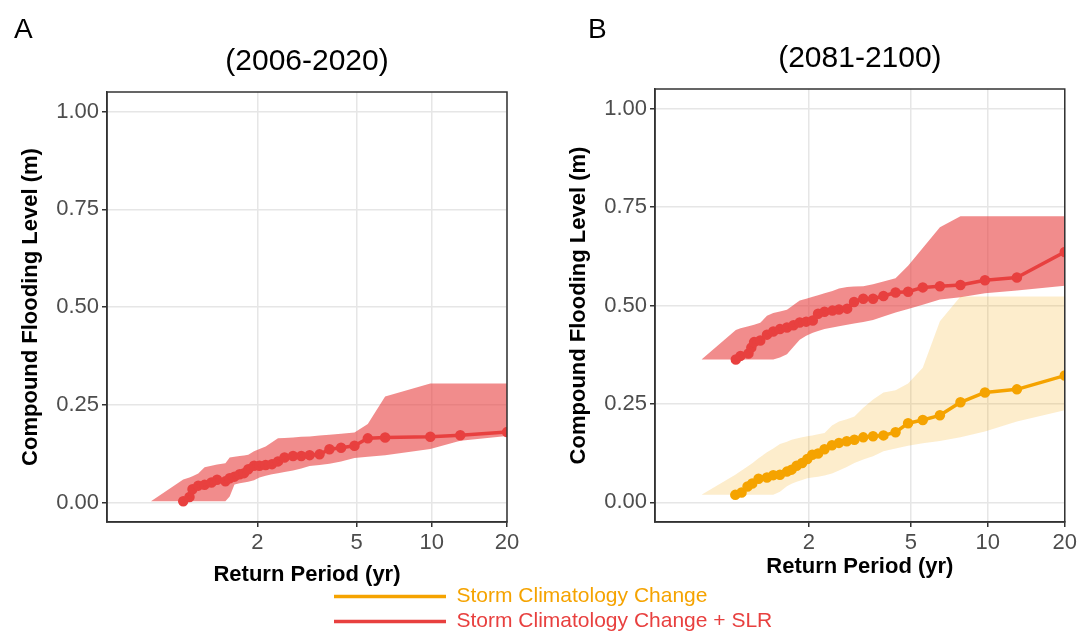 The height and width of the screenshot is (642, 1080). Describe the element at coordinates (597, 28) in the screenshot. I see `text: B` at that location.